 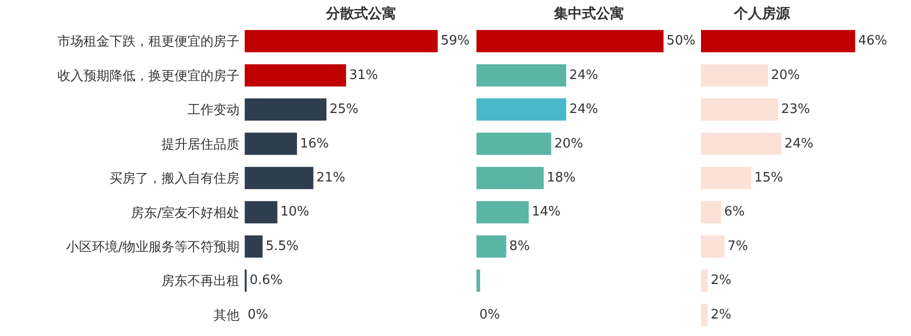 What do you see at coordinates (546, 212) in the screenshot?
I see `data-label: 14%` at bounding box center [546, 212].